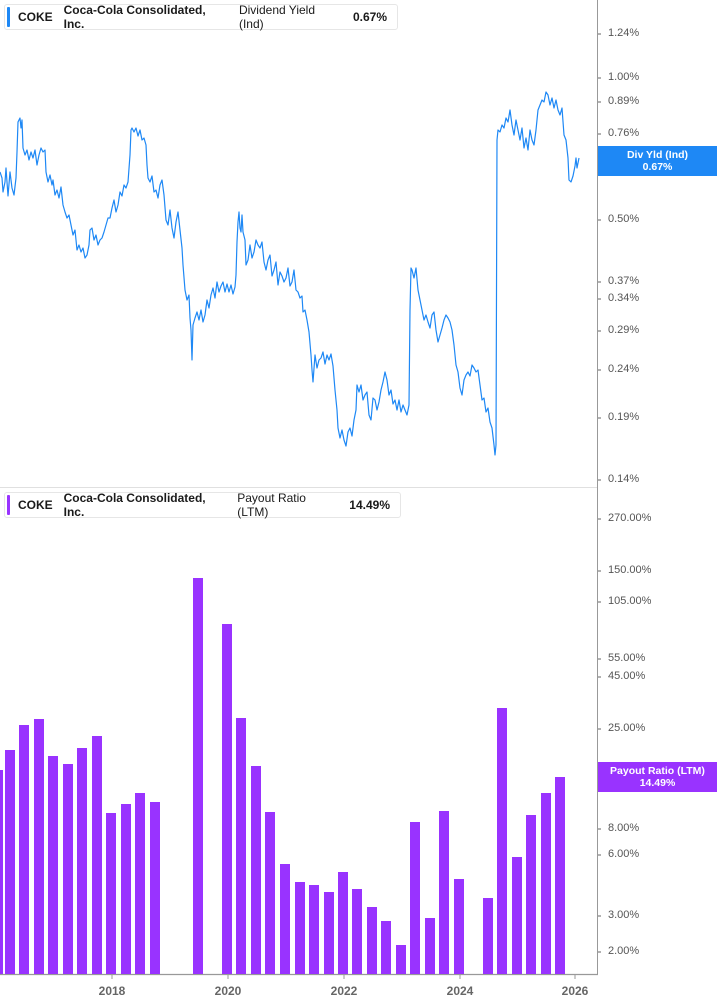 The height and width of the screenshot is (1005, 717). I want to click on badge-label: Payout Ratio (LTM), so click(657, 771).